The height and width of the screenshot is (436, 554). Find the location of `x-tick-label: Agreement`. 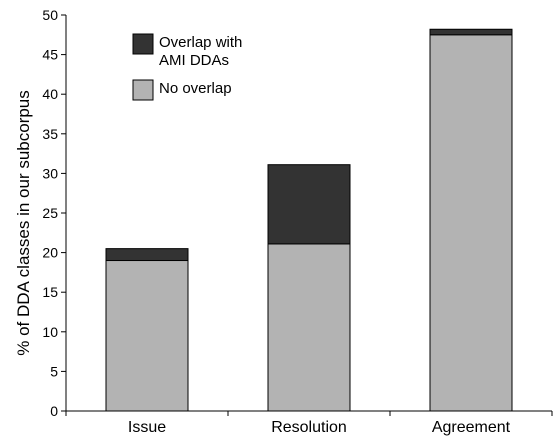

x-tick-label: Agreement is located at coordinates (471, 427).